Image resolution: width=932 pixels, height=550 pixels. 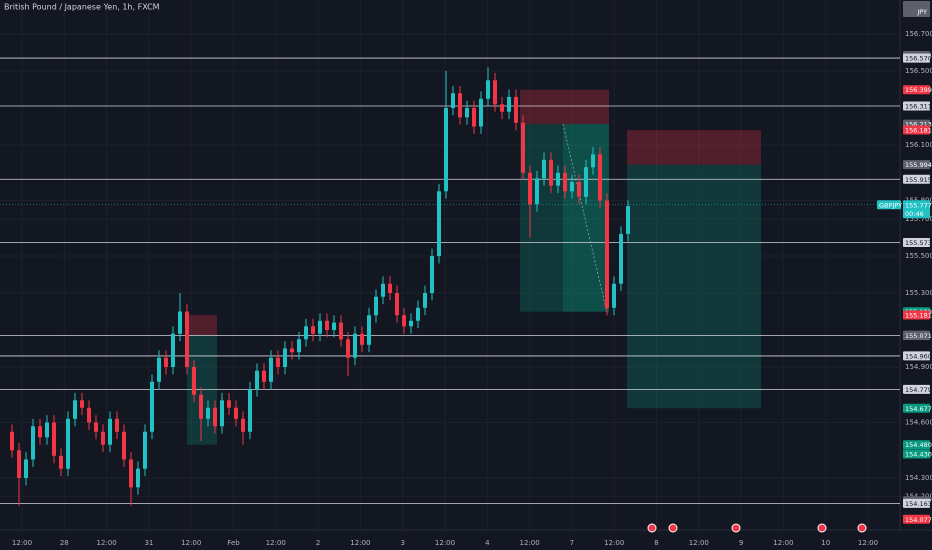 I want to click on y-tick-label: 154.900, so click(x=918, y=367).